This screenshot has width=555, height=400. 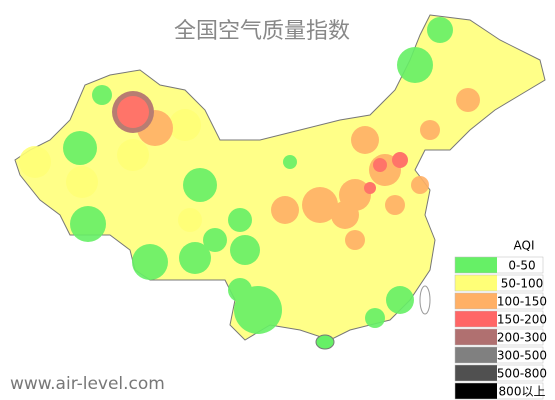 What do you see at coordinates (325, 342) in the screenshot?
I see `hainan` at bounding box center [325, 342].